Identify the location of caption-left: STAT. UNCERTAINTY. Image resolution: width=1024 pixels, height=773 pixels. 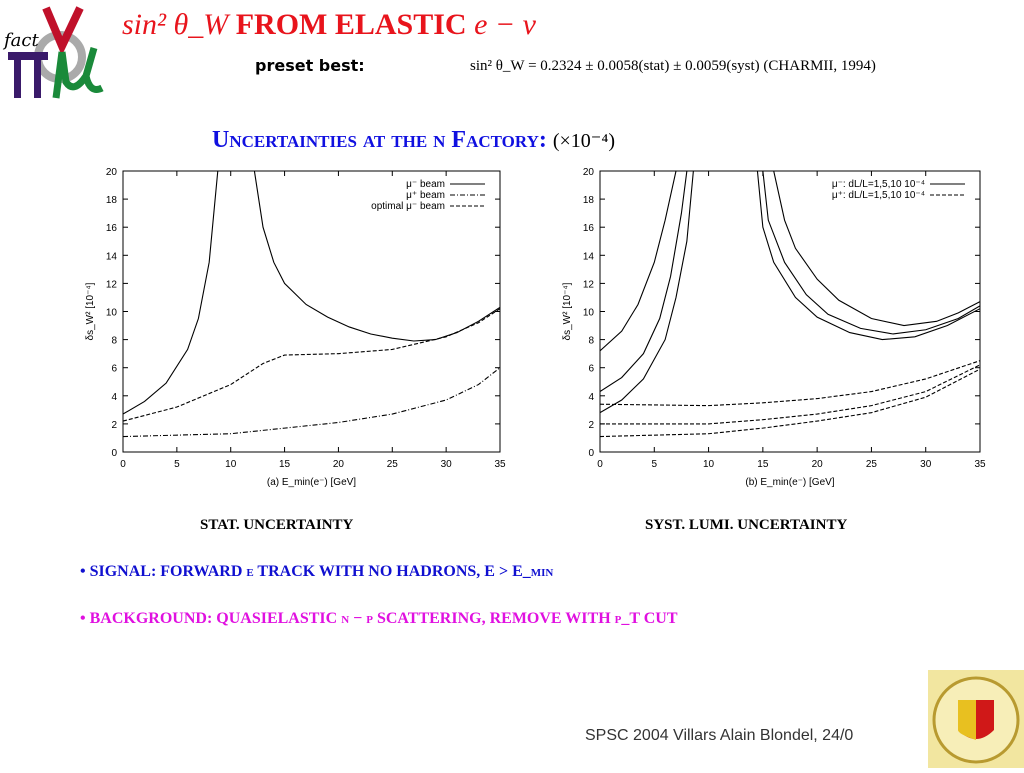
(277, 525).